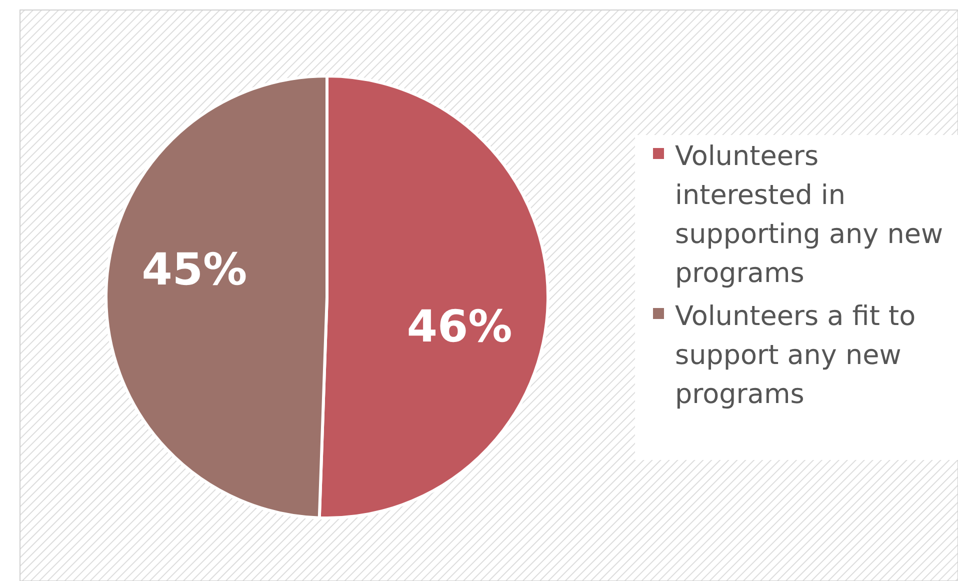 The width and height of the screenshot is (958, 581). I want to click on data-label: 45%, so click(195, 270).